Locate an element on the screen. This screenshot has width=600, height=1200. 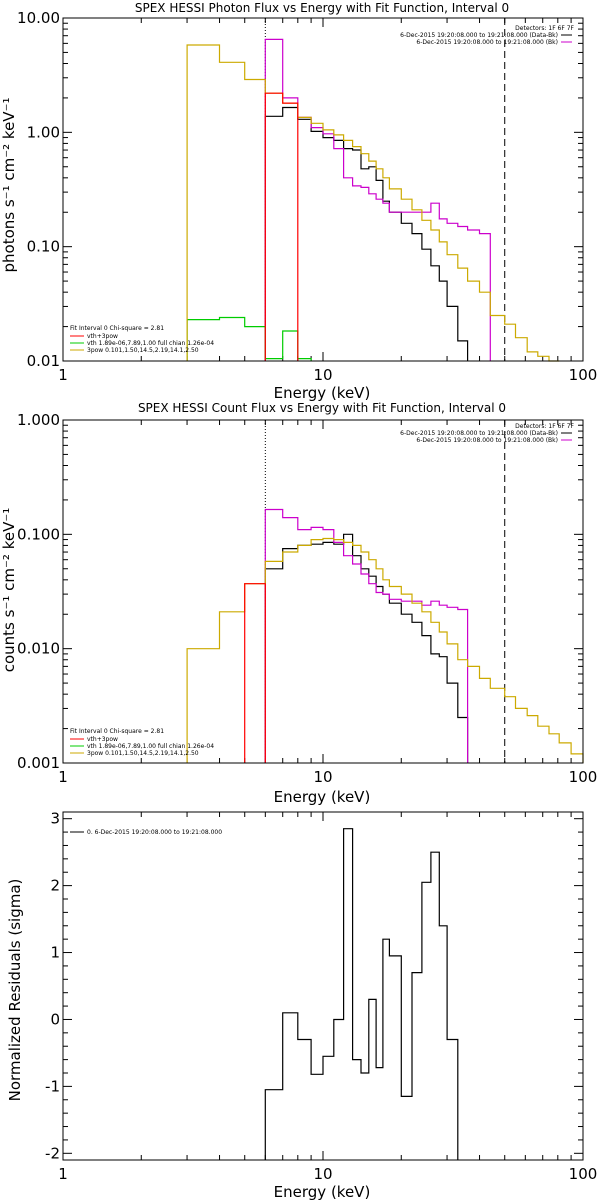
y-tick-label: 0 is located at coordinates (55, 1019).